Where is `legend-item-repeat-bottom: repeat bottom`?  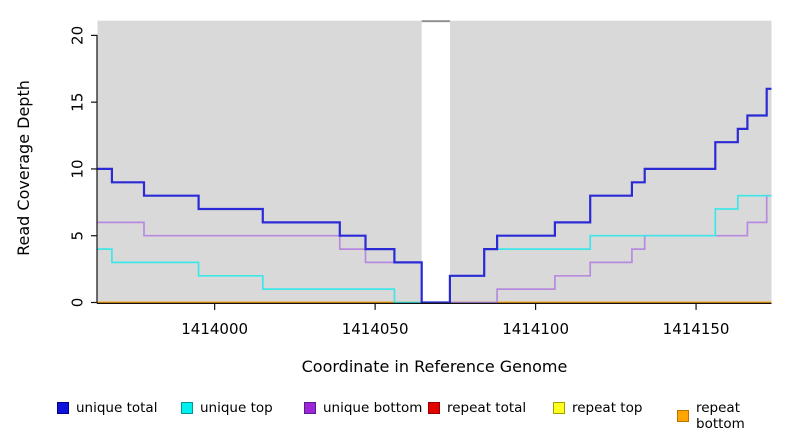 legend-item-repeat-bottom: repeat bottom is located at coordinates (734, 416).